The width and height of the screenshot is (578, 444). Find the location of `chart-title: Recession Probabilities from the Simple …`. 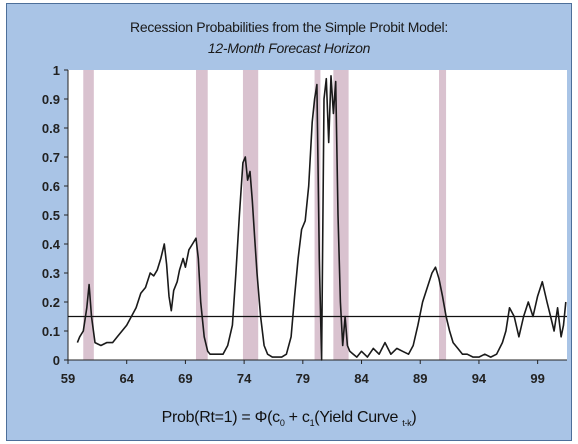

chart-title: Recession Probabilities from the Simple … is located at coordinates (289, 27).